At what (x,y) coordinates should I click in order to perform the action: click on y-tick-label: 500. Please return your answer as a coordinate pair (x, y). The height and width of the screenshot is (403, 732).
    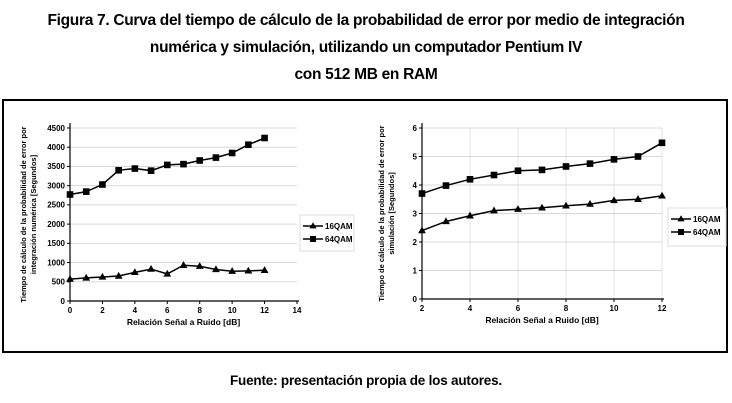
    Looking at the image, I should click on (59, 282).